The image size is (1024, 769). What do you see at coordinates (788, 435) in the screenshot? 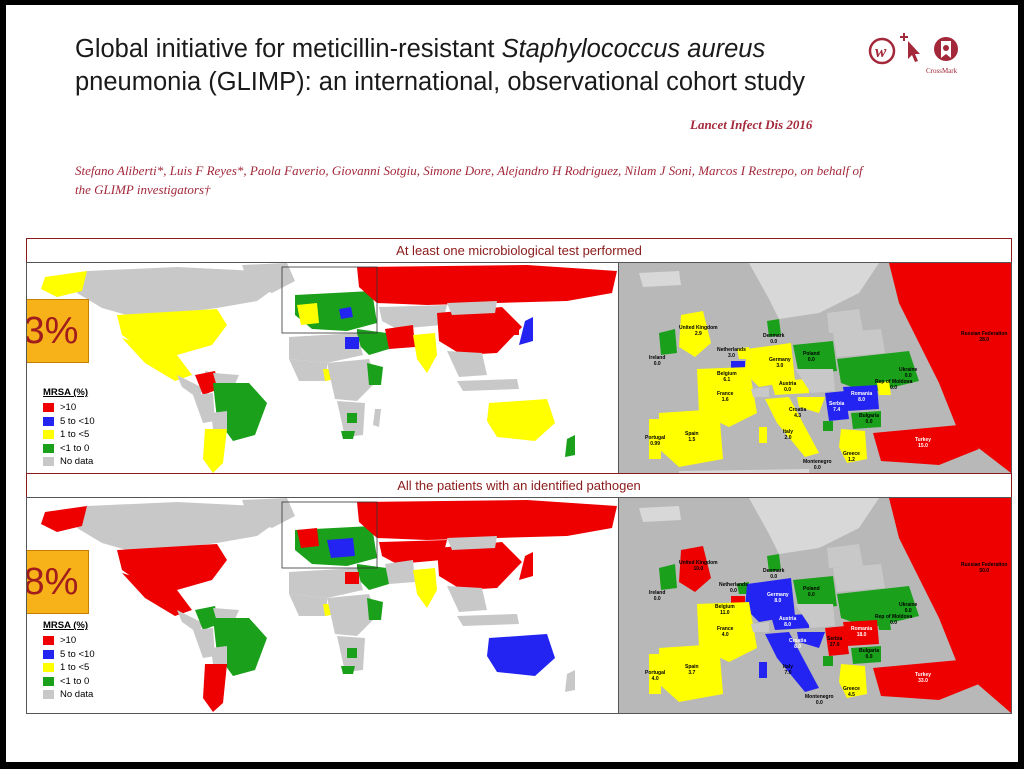
I see `label-italy: Italy 2.0` at bounding box center [788, 435].